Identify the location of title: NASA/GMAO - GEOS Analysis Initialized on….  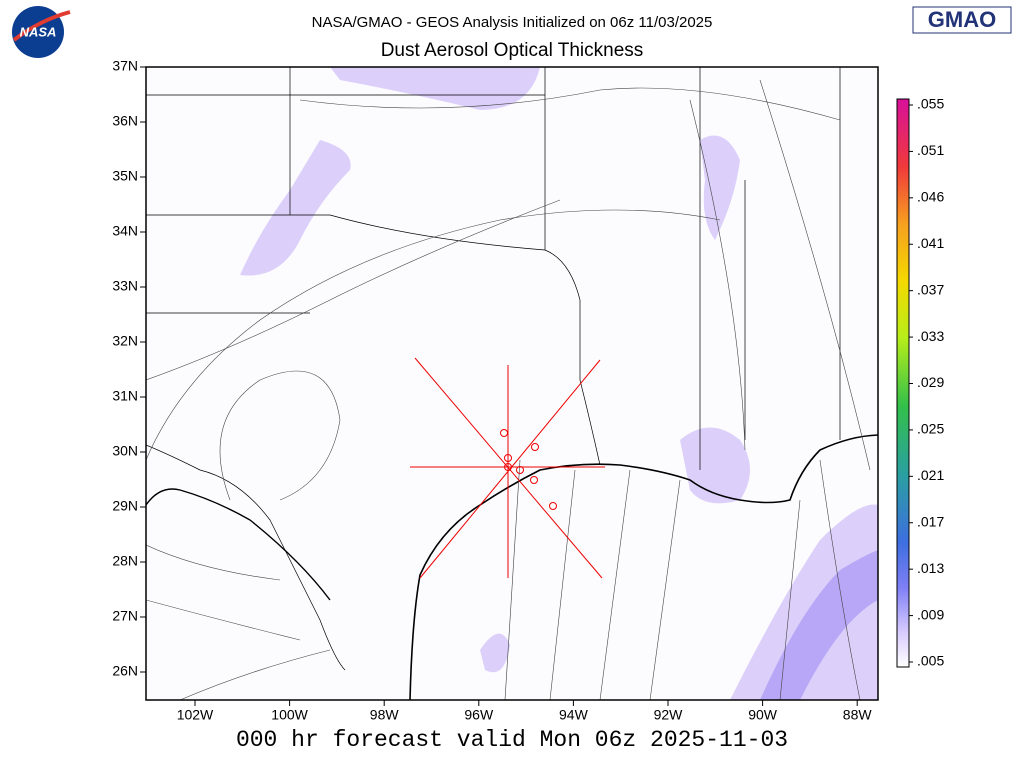
(512, 22).